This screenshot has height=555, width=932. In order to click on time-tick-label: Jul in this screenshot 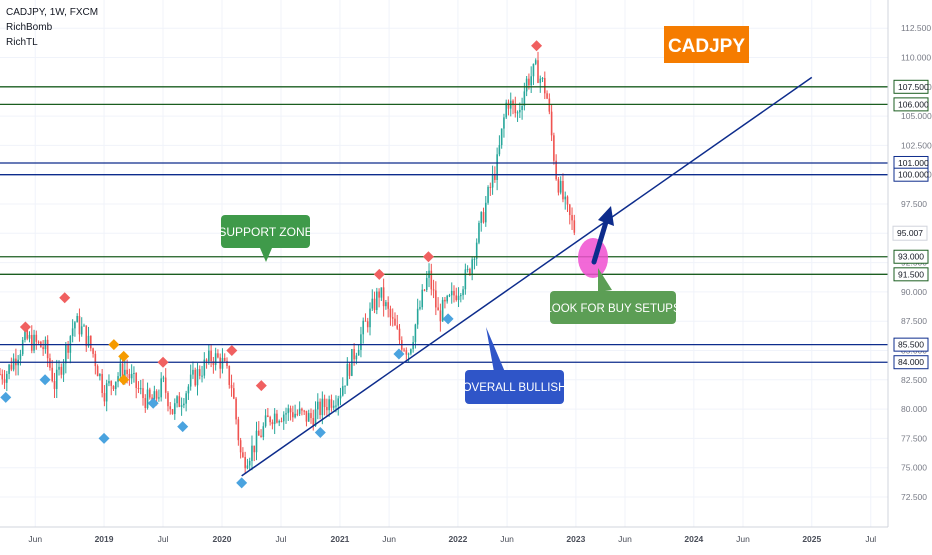, I will do `click(281, 539)`.